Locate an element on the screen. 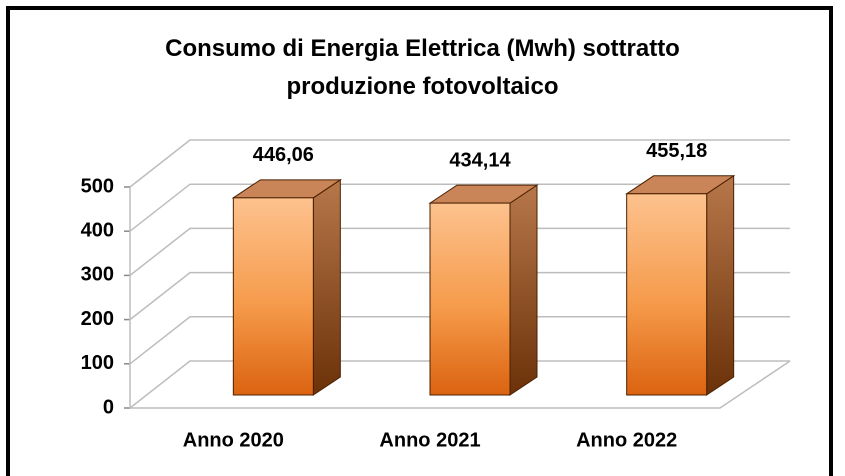  x-tick-label: Anno 2022 is located at coordinates (626, 440).